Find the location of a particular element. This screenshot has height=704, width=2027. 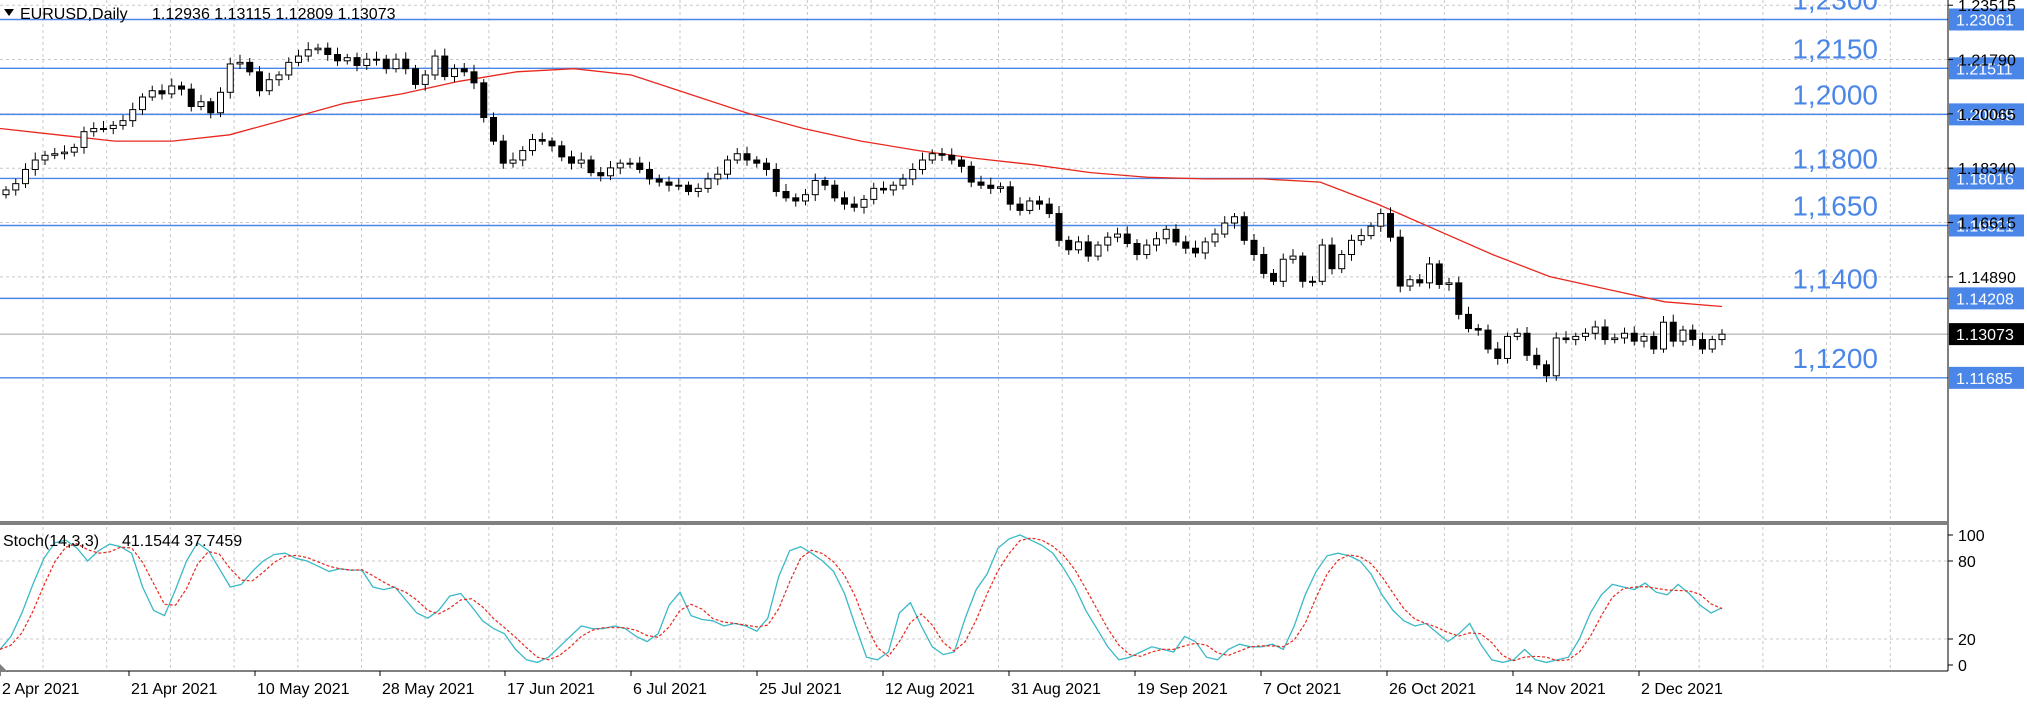

scroll-marker-icon is located at coordinates (4, 668).